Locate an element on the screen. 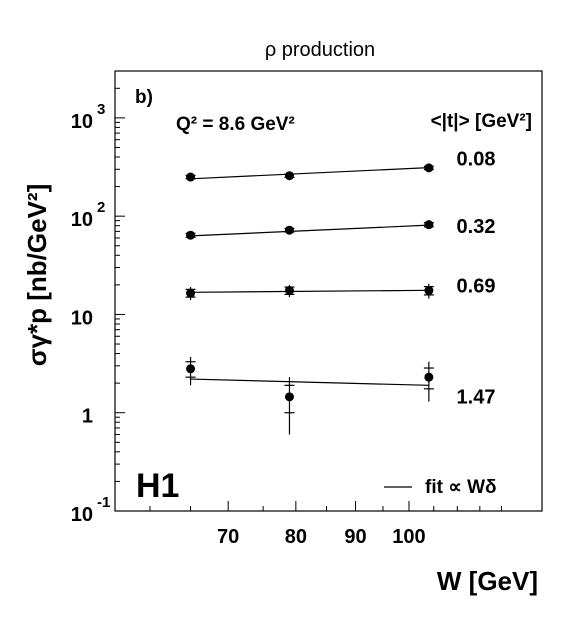  x-tick-label: 80 is located at coordinates (296, 537).